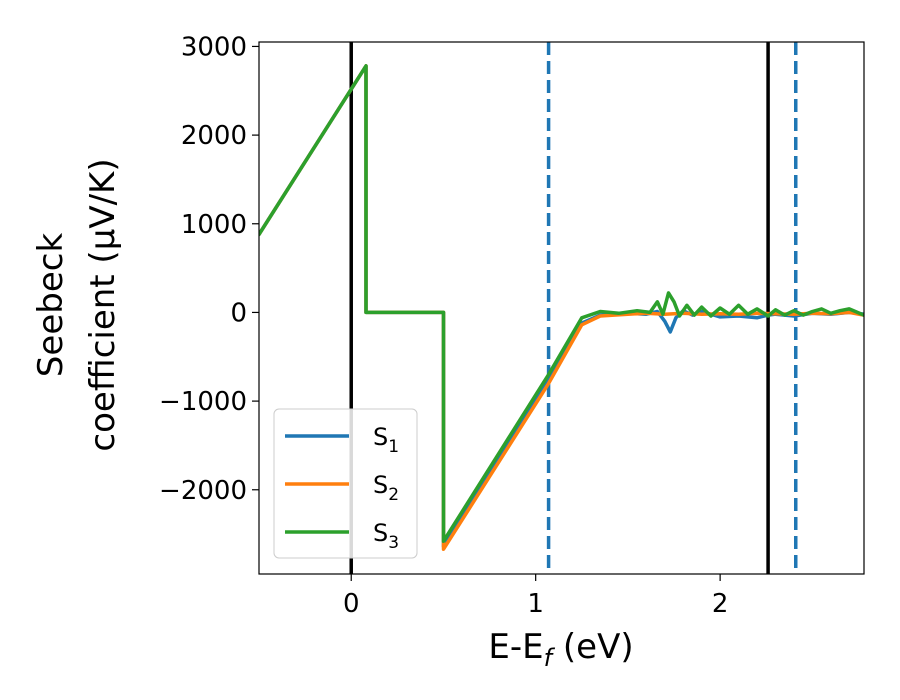 This screenshot has width=900, height=700. Describe the element at coordinates (51, 305) in the screenshot. I see `y-axis-title-line1: Seebeck` at that location.